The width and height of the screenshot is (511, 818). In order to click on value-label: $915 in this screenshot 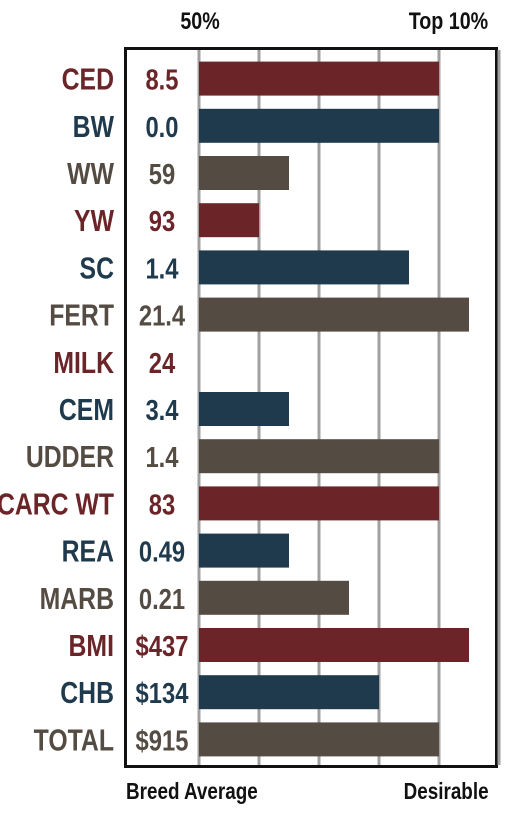, I will do `click(162, 740)`.